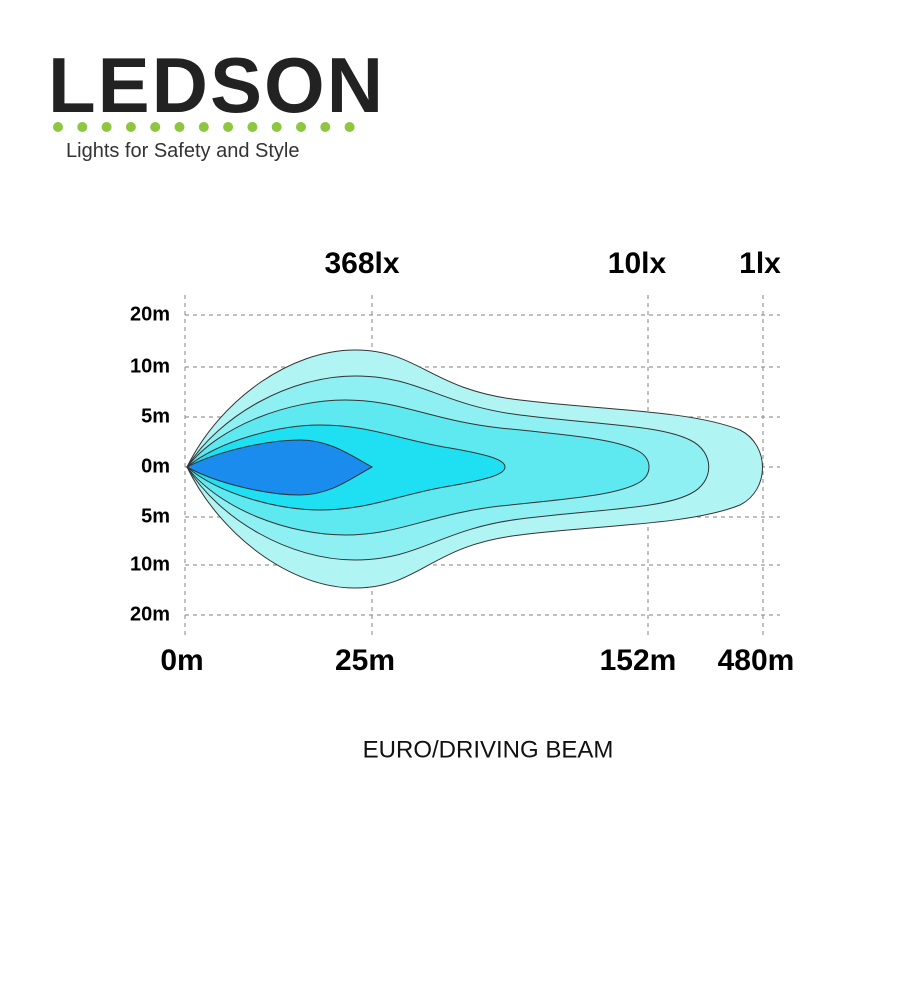 The image size is (912, 1000). What do you see at coordinates (181, 660) in the screenshot?
I see `distance-label: 0m` at bounding box center [181, 660].